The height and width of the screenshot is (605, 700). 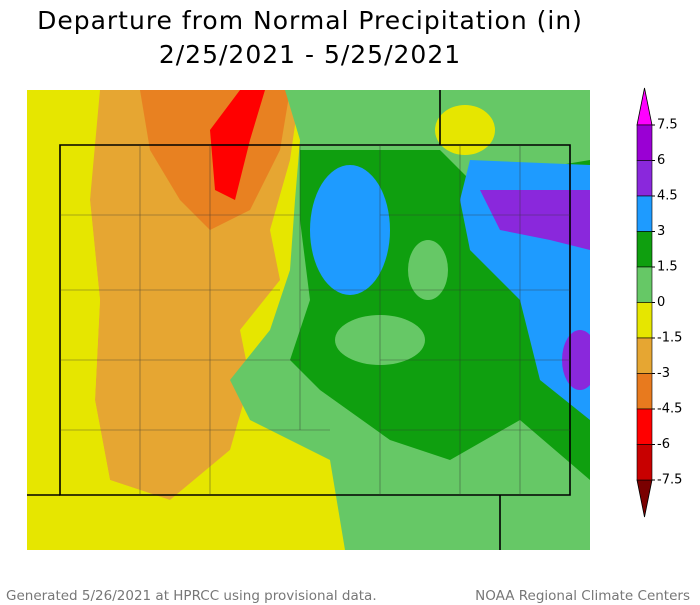 What do you see at coordinates (667, 196) in the screenshot?
I see `colorbar-label: 4.5` at bounding box center [667, 196].